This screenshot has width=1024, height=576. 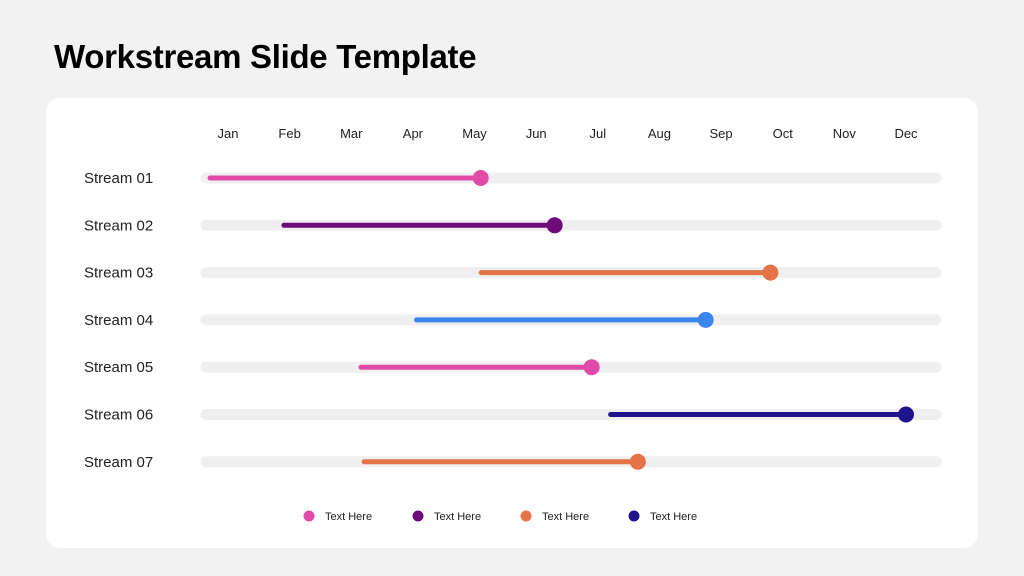 I want to click on month-tick-label: Feb, so click(x=289, y=133).